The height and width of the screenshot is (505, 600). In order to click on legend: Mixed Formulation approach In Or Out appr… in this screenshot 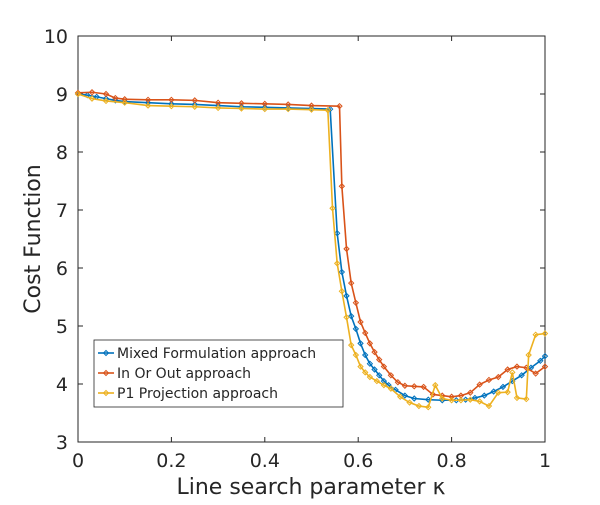, I will do `click(218, 373)`.